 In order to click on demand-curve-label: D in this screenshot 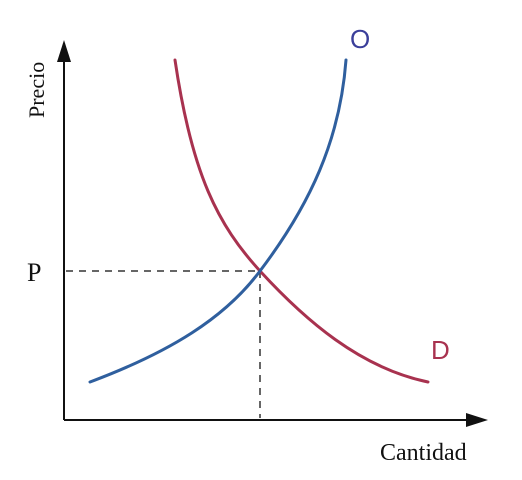, I will do `click(440, 350)`.